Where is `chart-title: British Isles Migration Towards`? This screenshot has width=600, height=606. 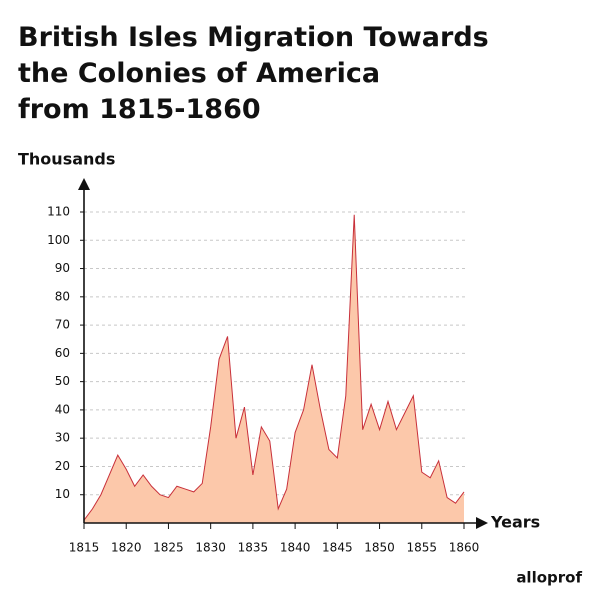
chart-title: British Isles Migration Towards is located at coordinates (253, 37).